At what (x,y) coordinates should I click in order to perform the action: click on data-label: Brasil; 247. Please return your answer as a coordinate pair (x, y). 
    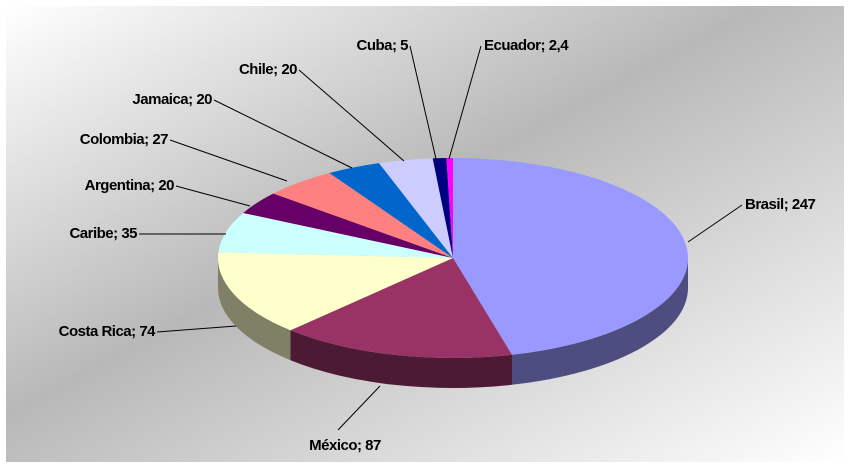
    Looking at the image, I should click on (780, 204).